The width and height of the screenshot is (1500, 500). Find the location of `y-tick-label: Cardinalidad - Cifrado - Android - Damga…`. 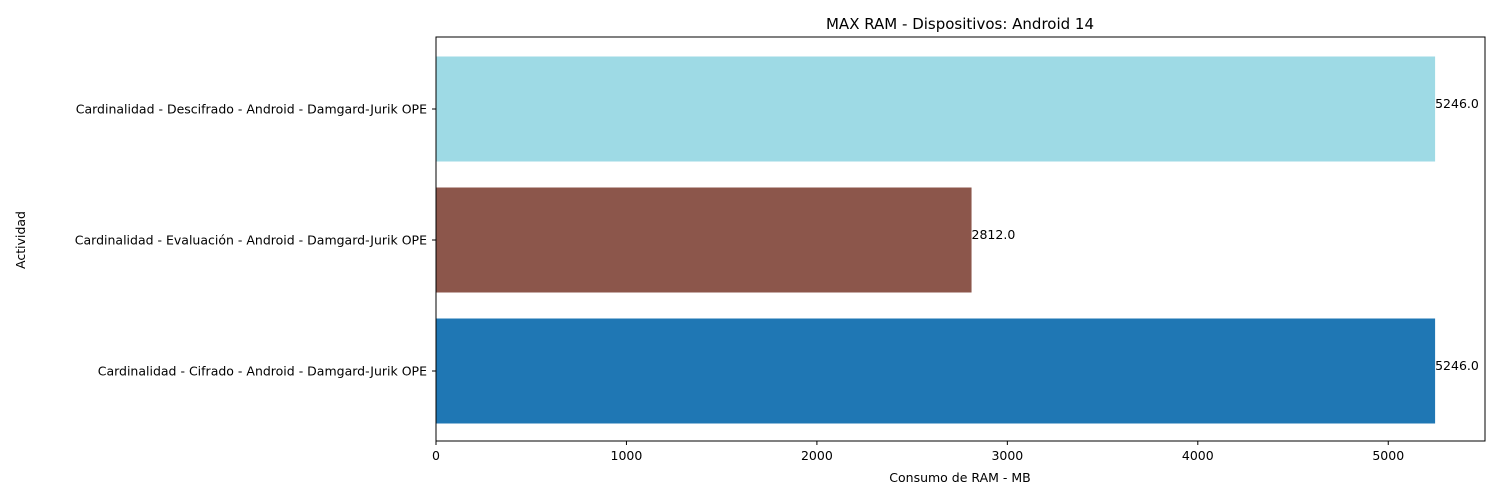

y-tick-label: Cardinalidad - Cifrado - Android - Damga… is located at coordinates (262, 371).